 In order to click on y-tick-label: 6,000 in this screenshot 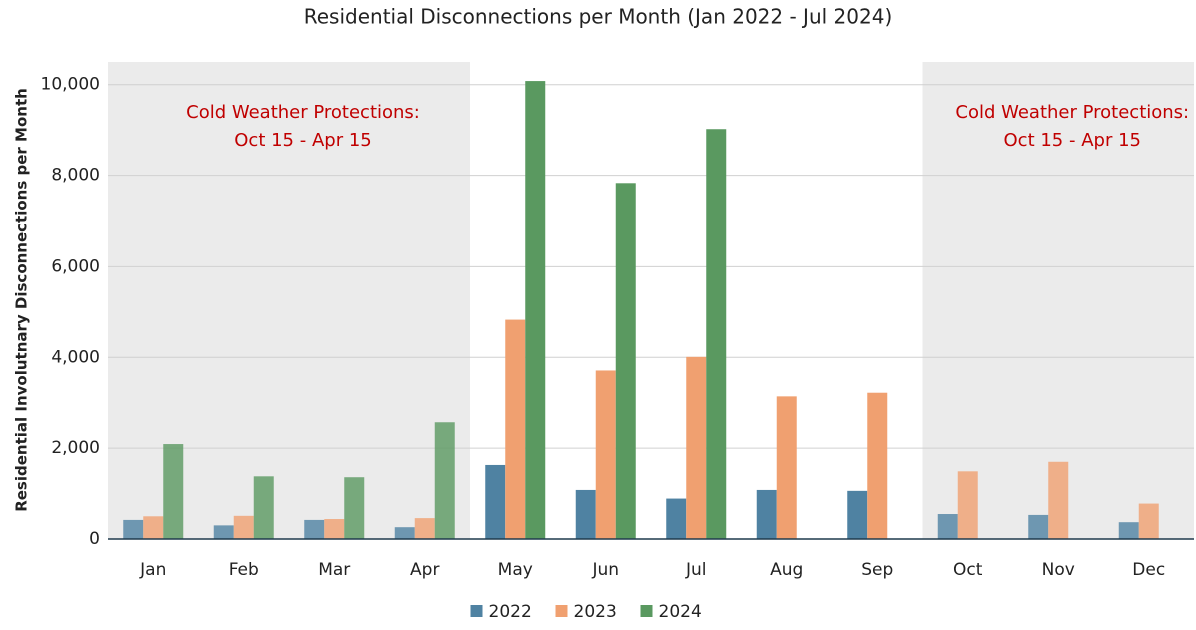, I will do `click(75, 266)`.